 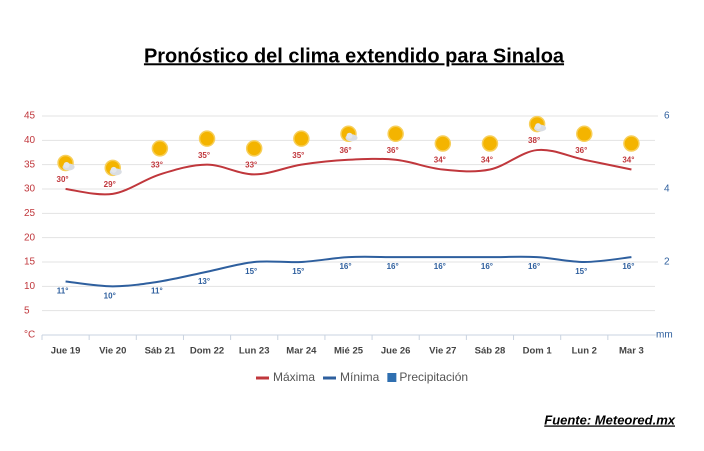 What do you see at coordinates (254, 351) in the screenshot?
I see `x-tick-label: Lun 23` at bounding box center [254, 351].